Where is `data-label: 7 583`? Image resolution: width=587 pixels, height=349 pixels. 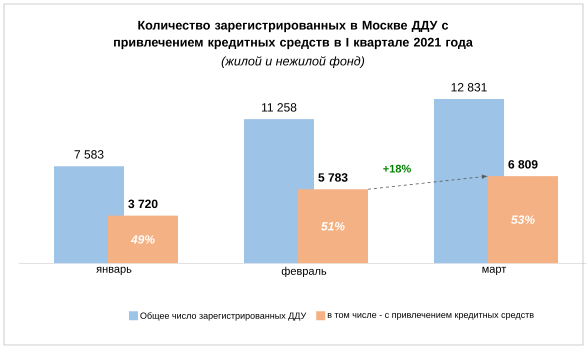 data-label: 7 583 is located at coordinates (89, 154).